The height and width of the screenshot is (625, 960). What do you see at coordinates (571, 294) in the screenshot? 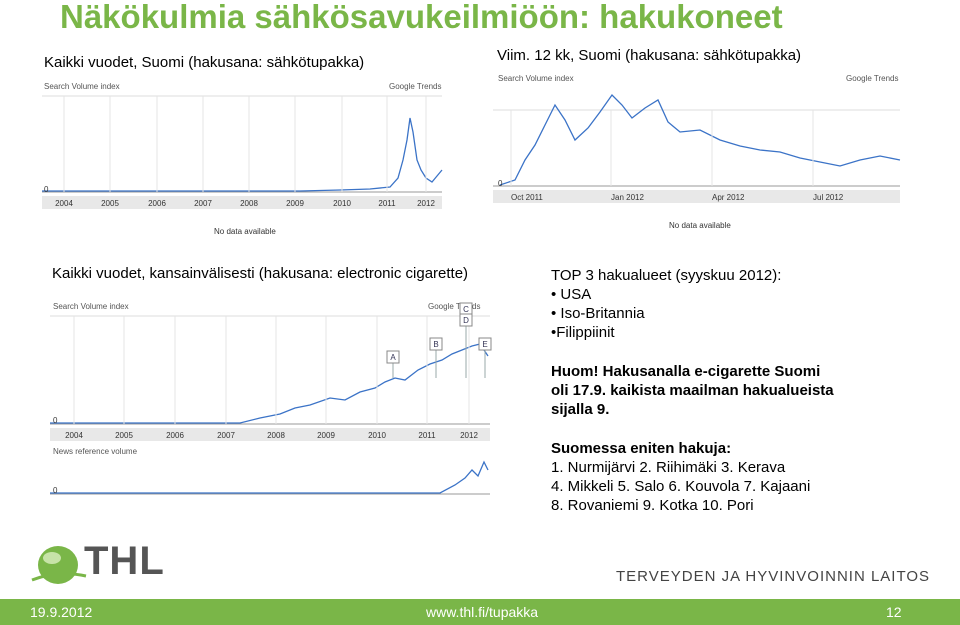
I see `list-item: • USA` at bounding box center [571, 294].